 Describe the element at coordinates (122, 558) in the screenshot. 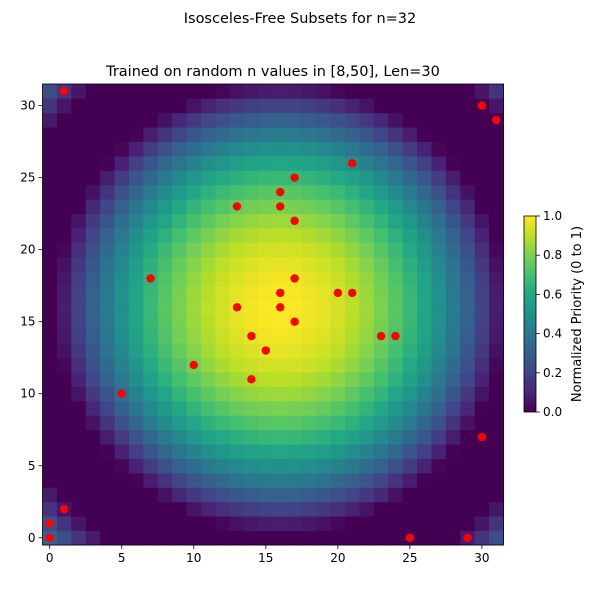

I see `x-tick-label: 5` at that location.